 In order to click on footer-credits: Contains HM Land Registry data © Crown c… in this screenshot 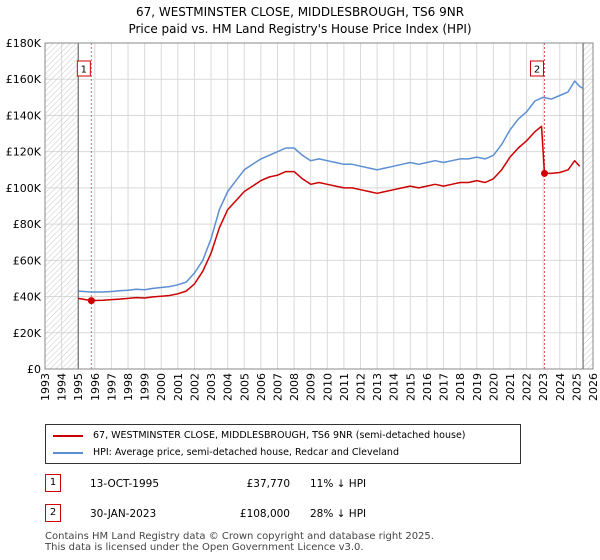, I will do `click(239, 542)`.